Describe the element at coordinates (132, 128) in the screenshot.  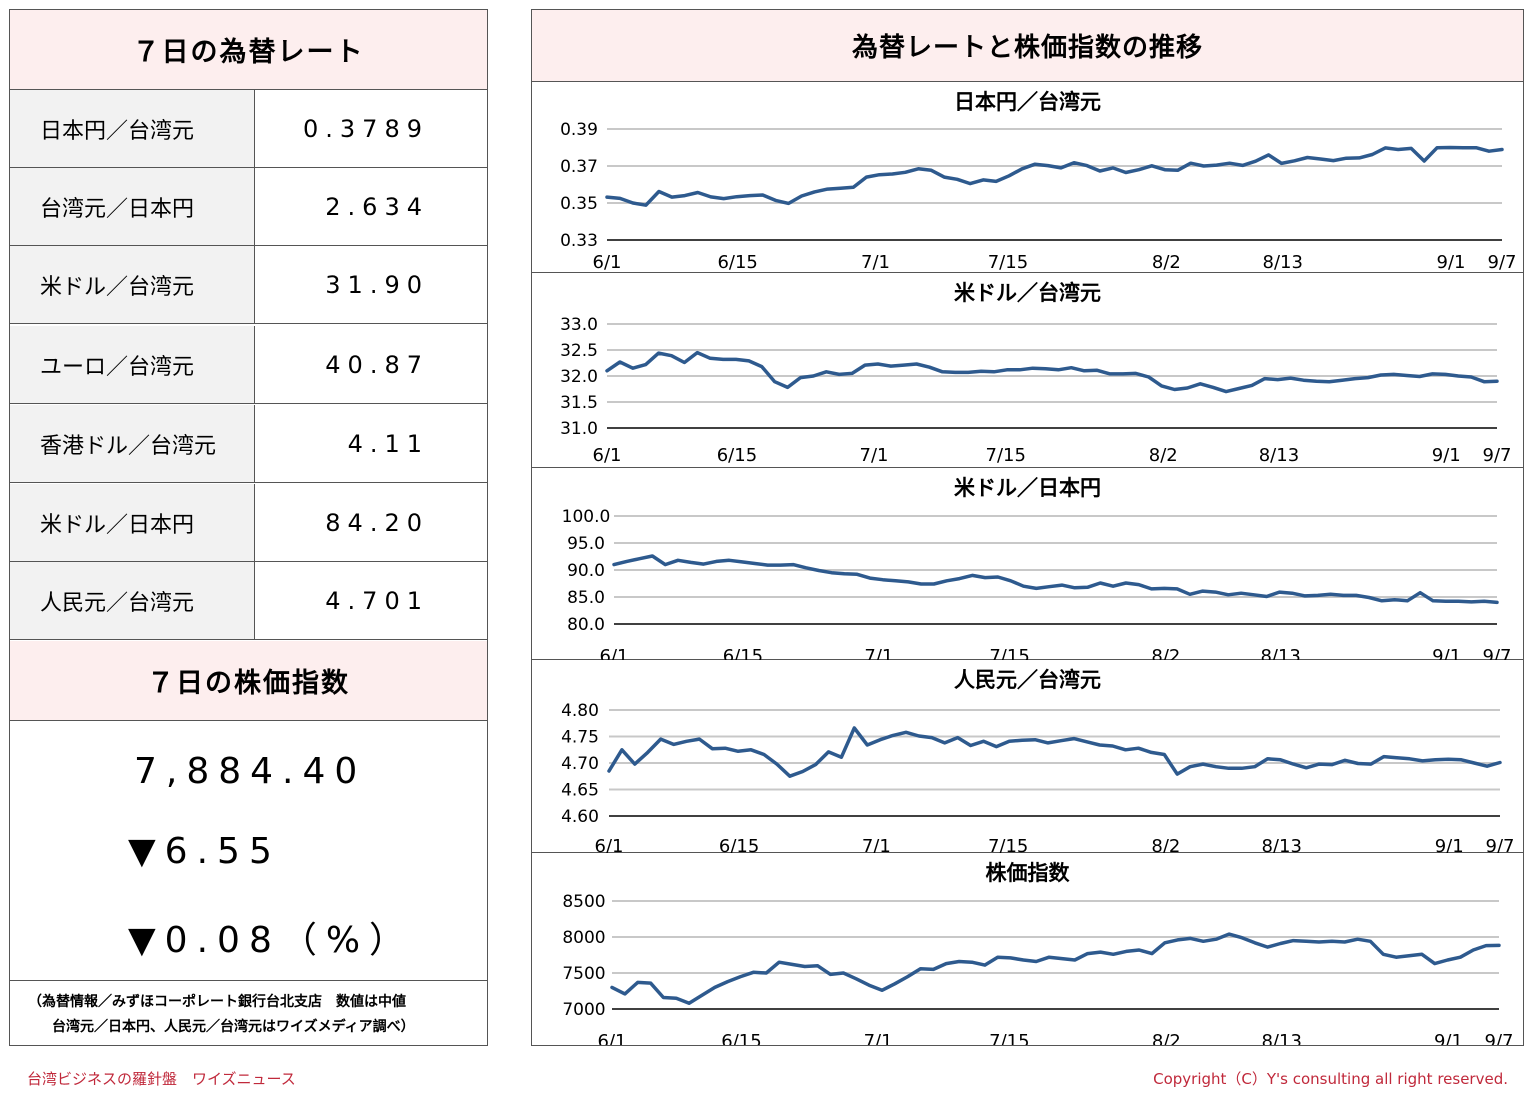
I see `rate-name: 日本円／台湾元` at that location.